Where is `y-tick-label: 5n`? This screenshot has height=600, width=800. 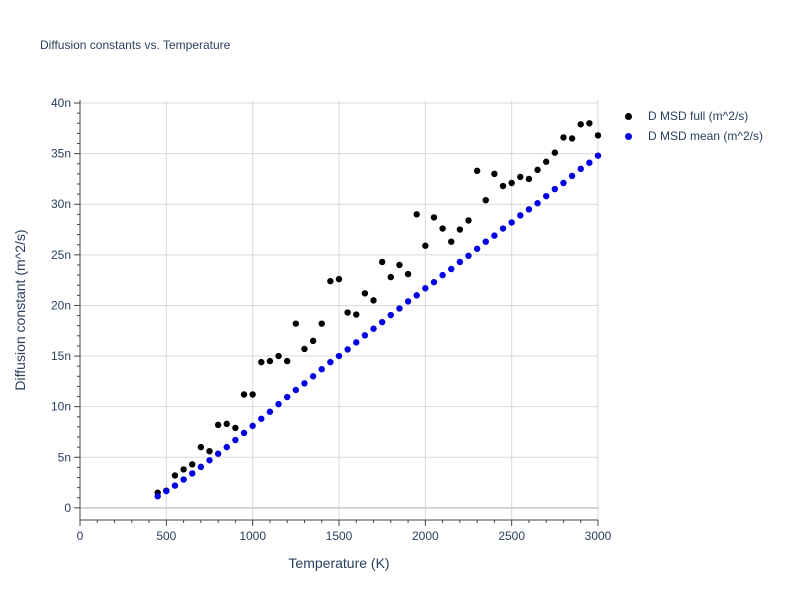
y-tick-label: 5n is located at coordinates (64, 457).